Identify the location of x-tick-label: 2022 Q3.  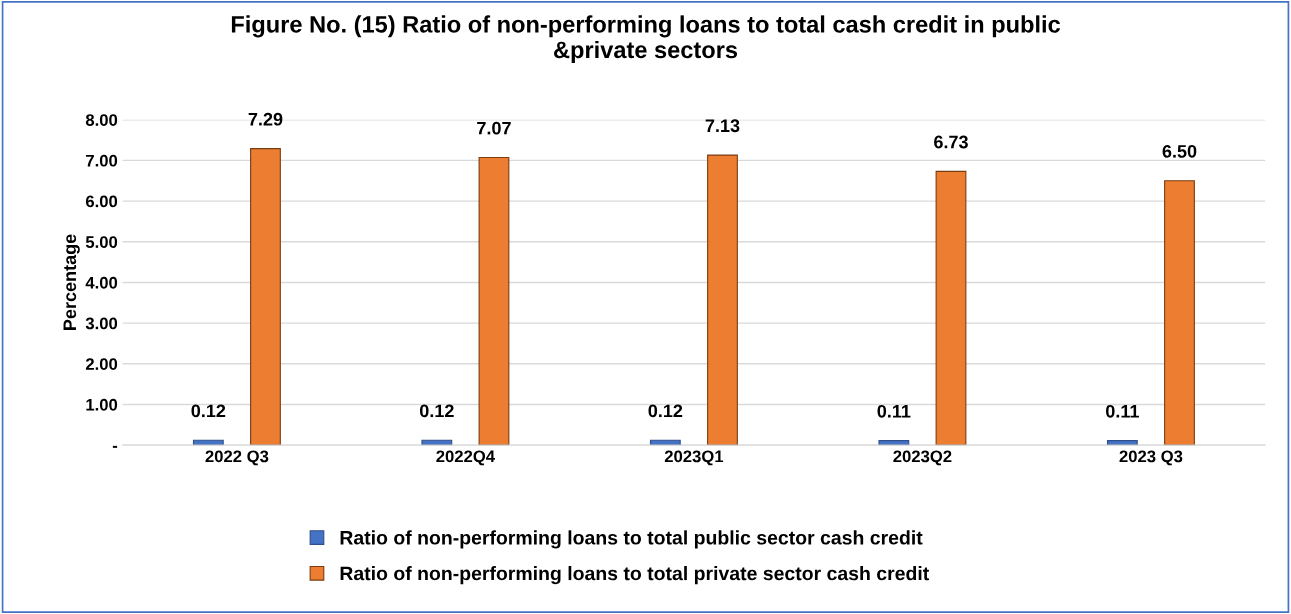
(237, 458).